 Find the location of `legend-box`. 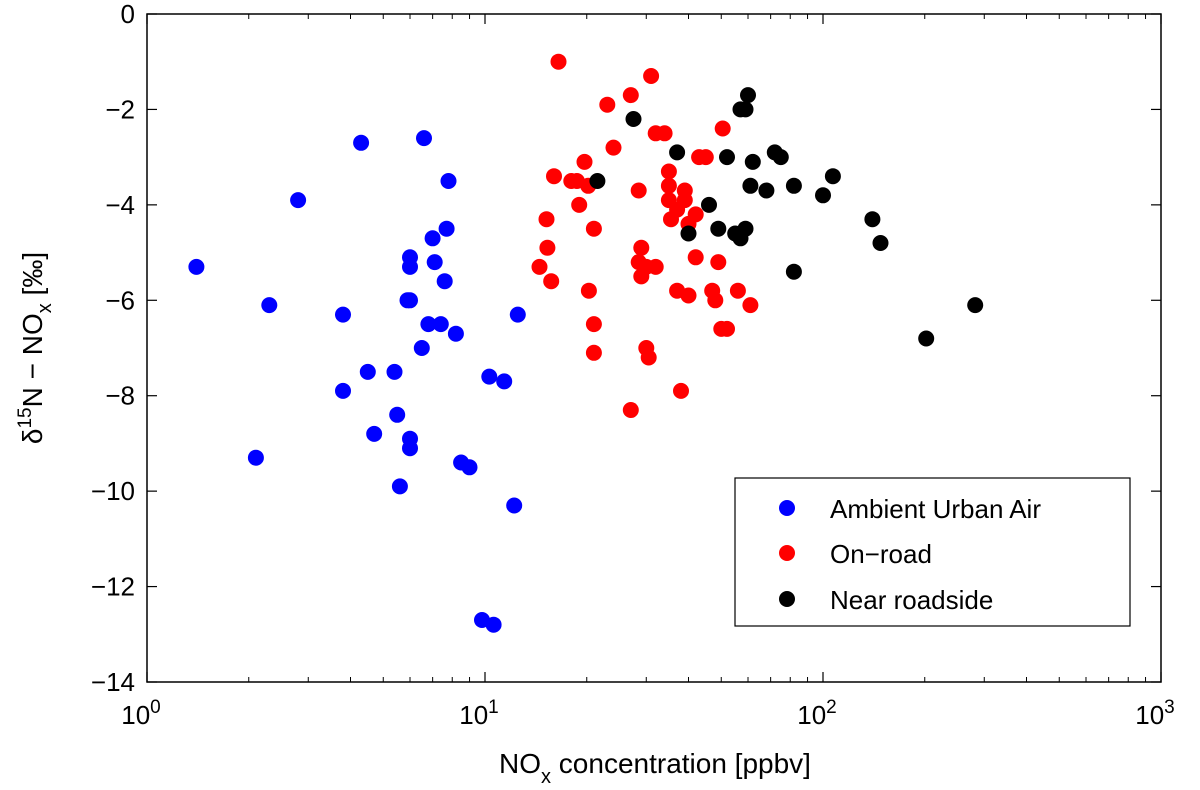

legend-box is located at coordinates (932, 552).